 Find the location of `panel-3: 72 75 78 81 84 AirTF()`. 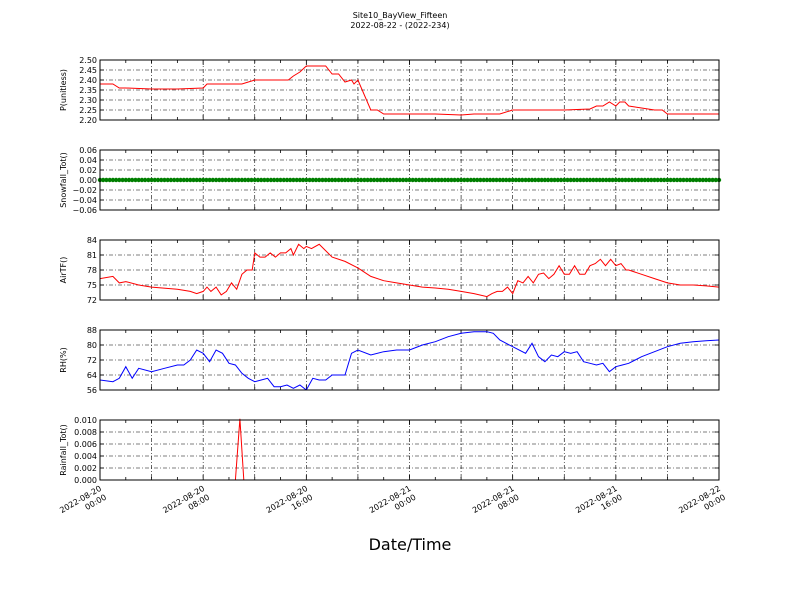

panel-3: 72 75 78 81 84 AirTF() is located at coordinates (389, 270).